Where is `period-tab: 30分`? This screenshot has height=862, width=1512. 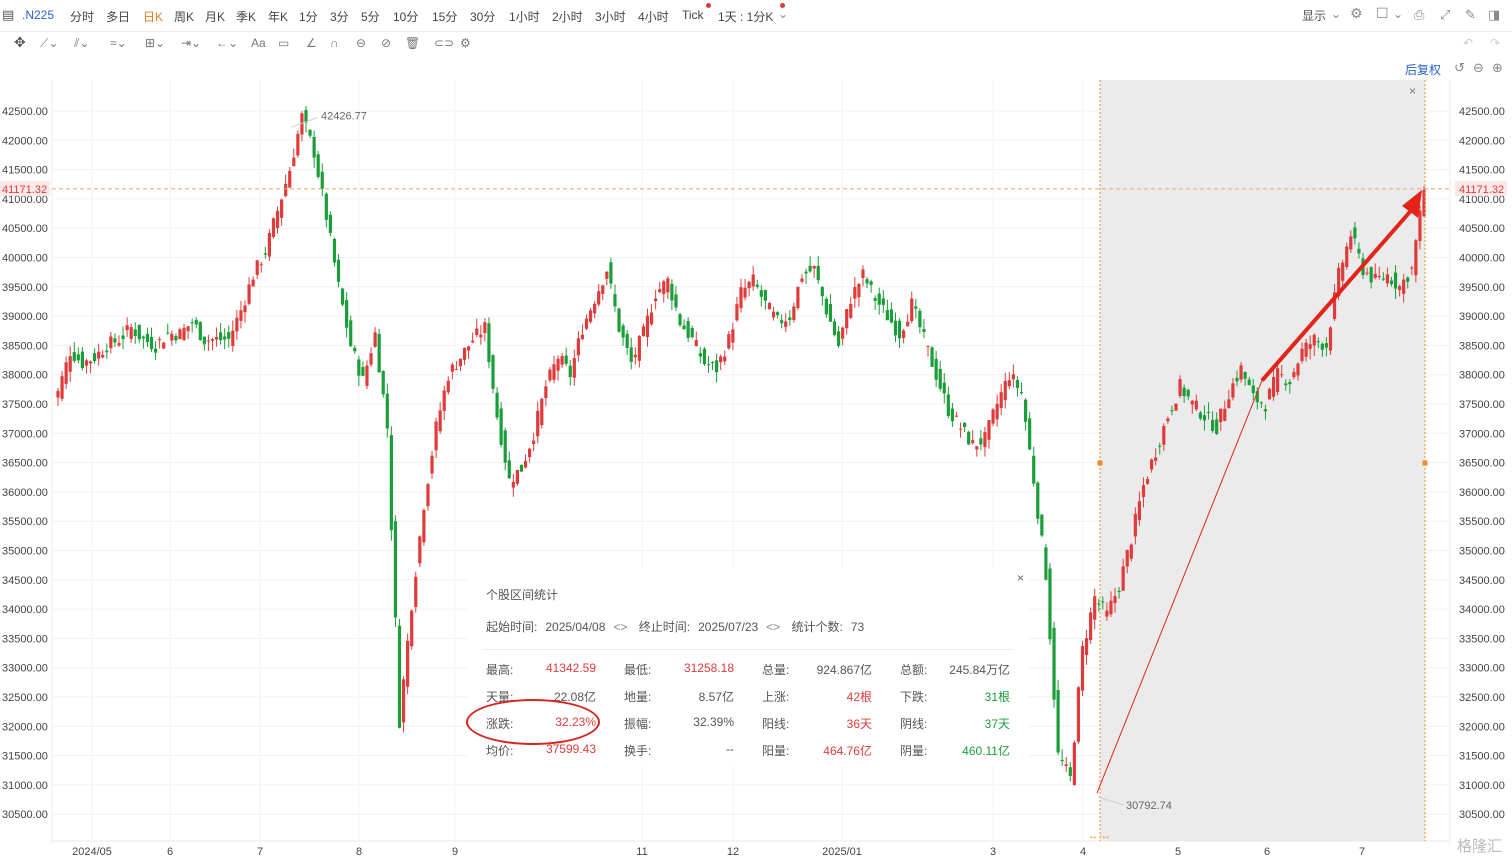 period-tab: 30分 is located at coordinates (483, 17).